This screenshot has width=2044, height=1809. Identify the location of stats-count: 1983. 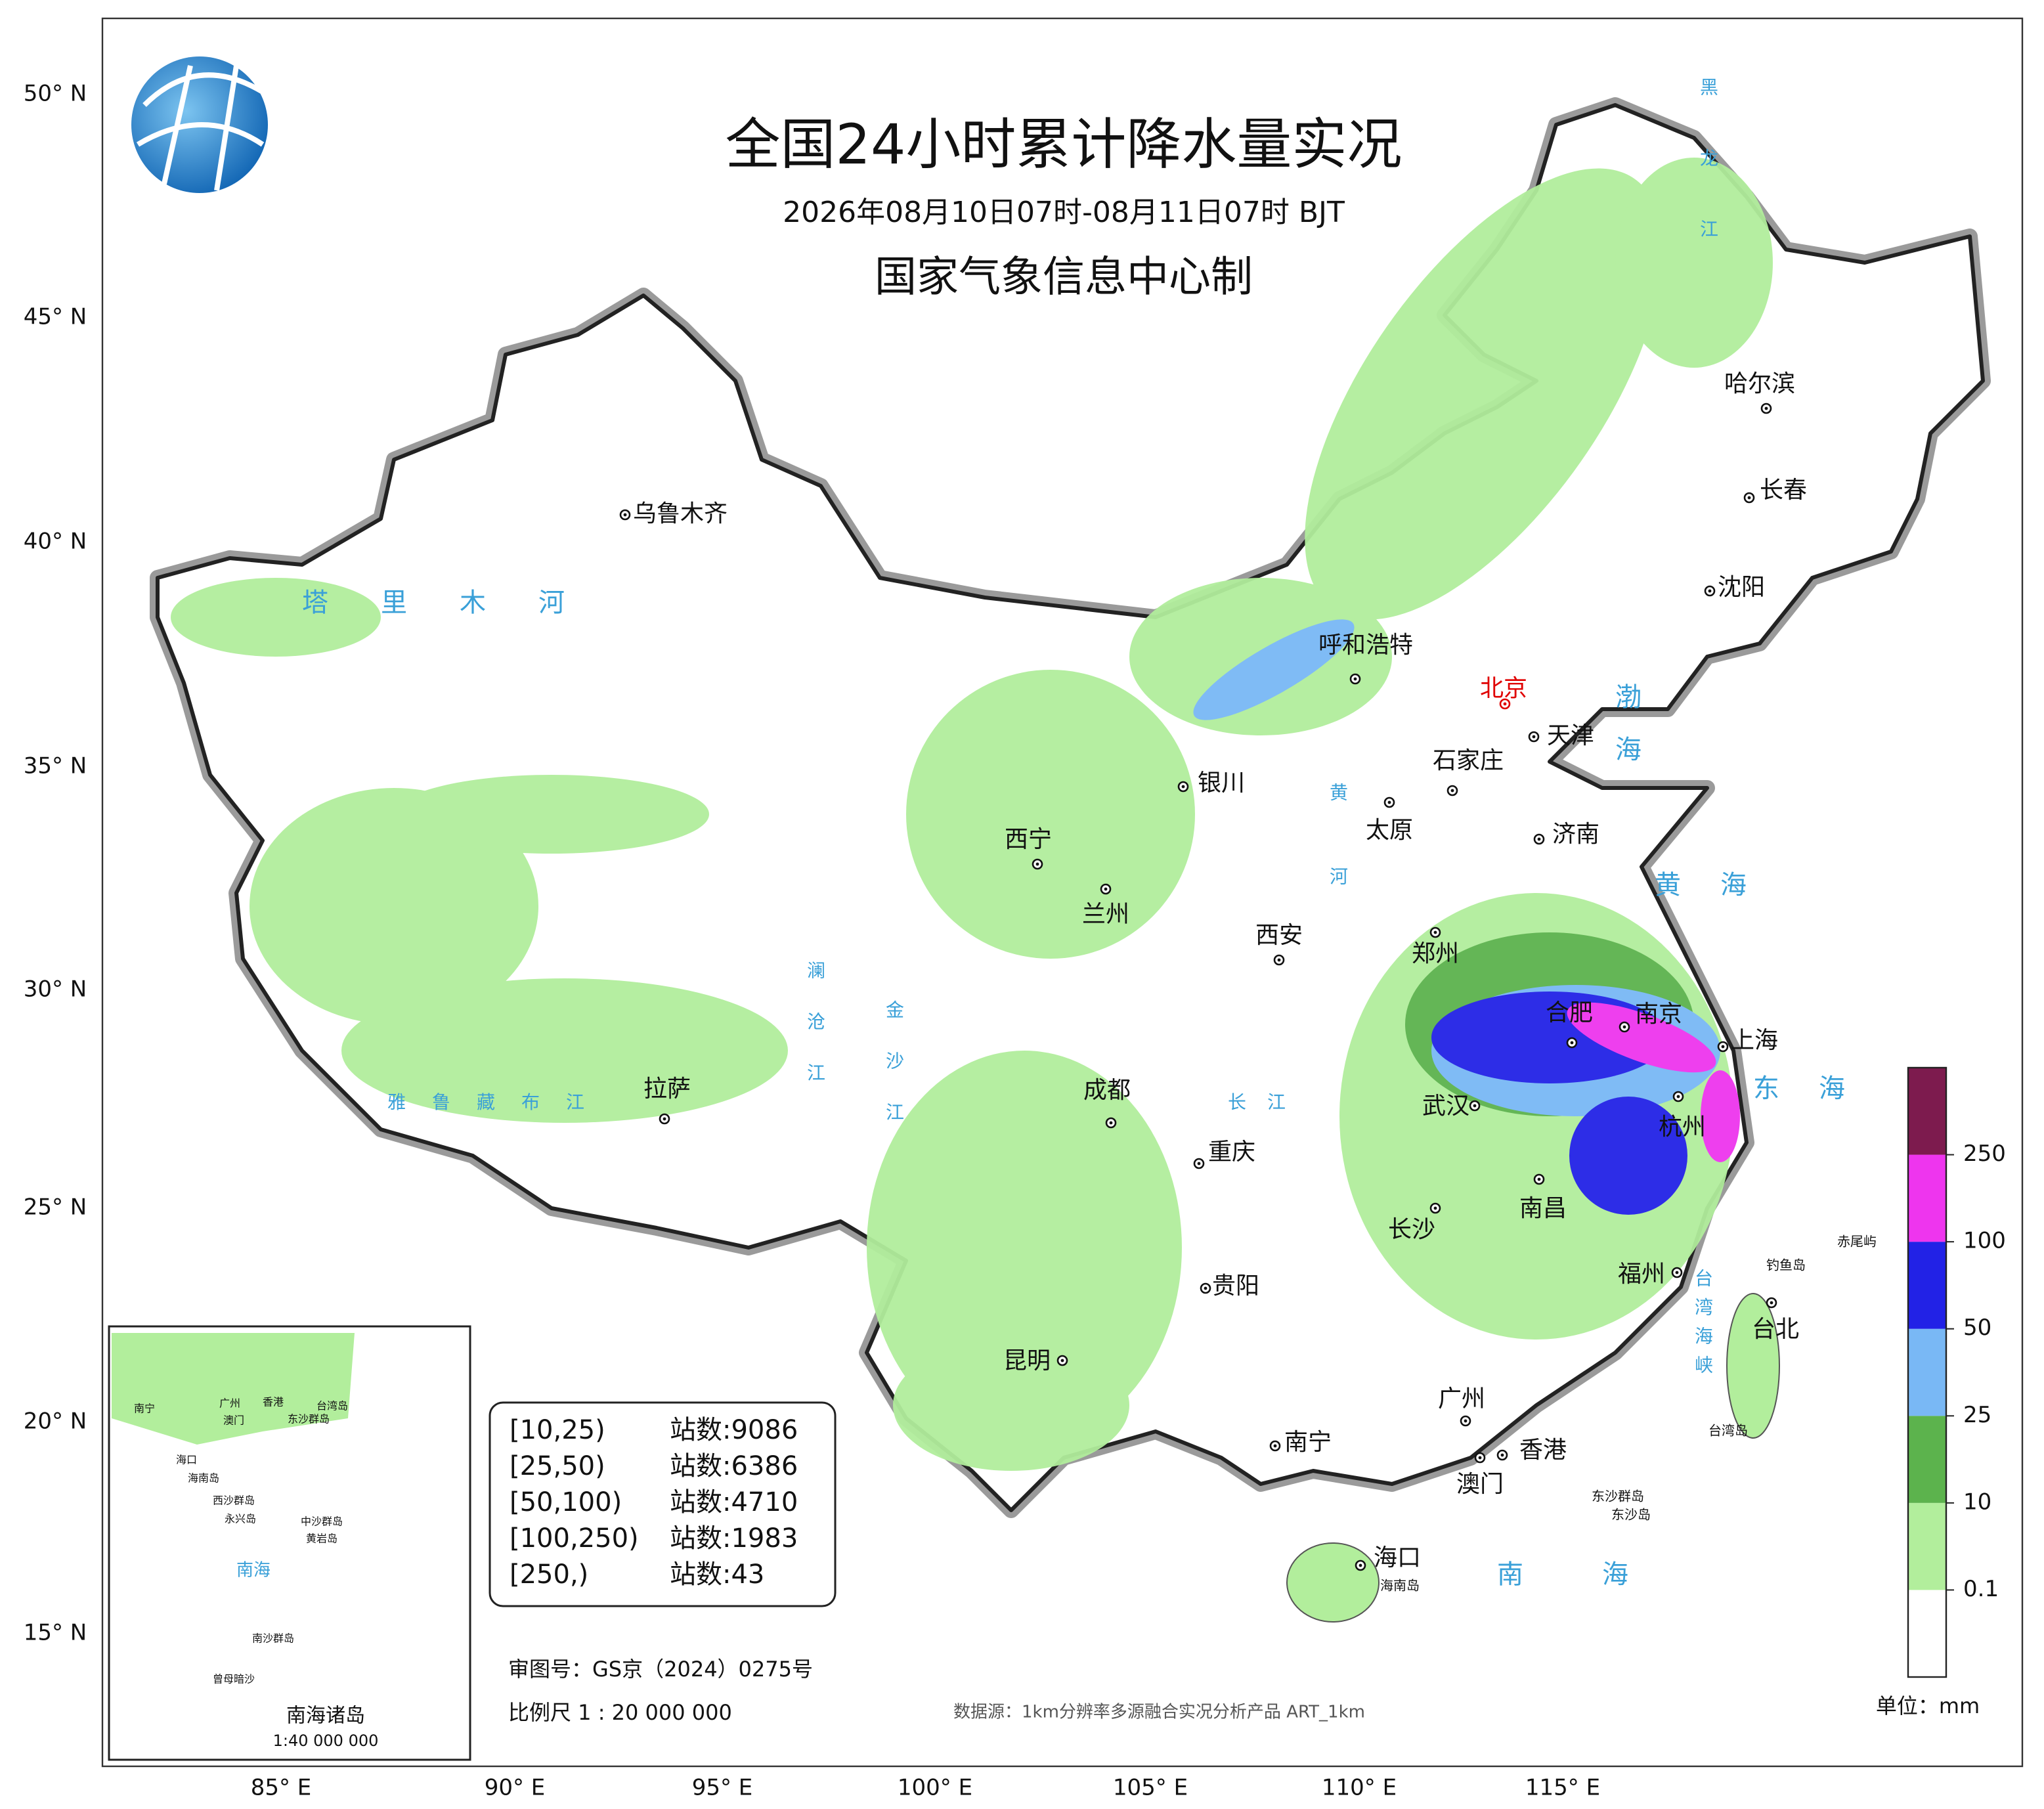
(764, 1538).